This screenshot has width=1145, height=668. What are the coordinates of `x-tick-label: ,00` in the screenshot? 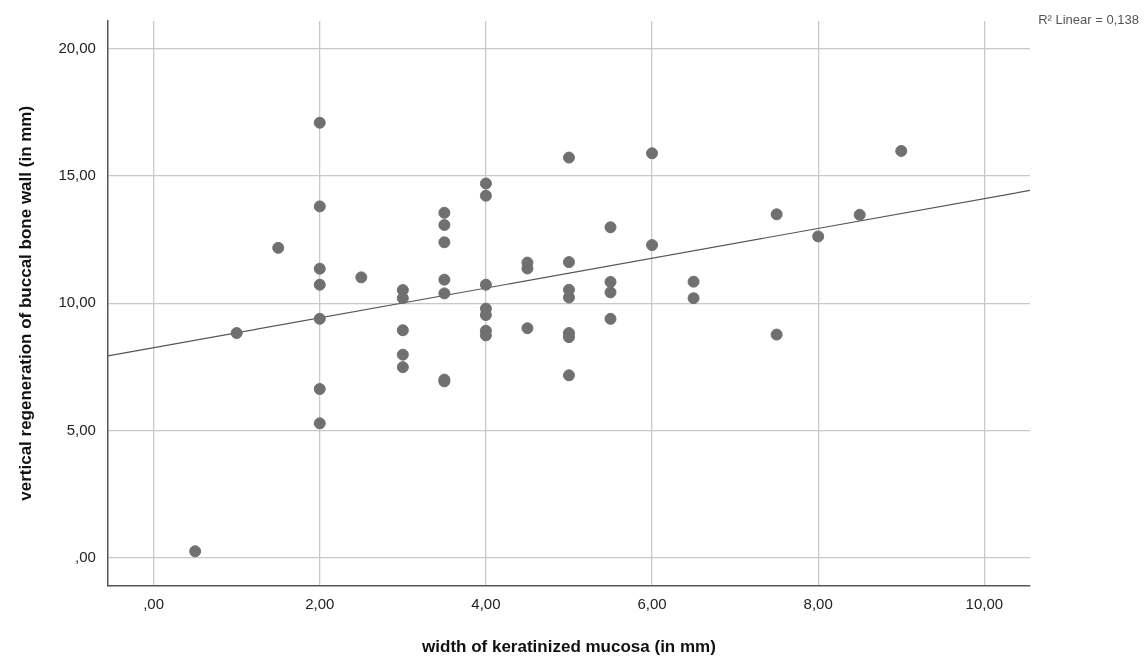 It's located at (154, 603).